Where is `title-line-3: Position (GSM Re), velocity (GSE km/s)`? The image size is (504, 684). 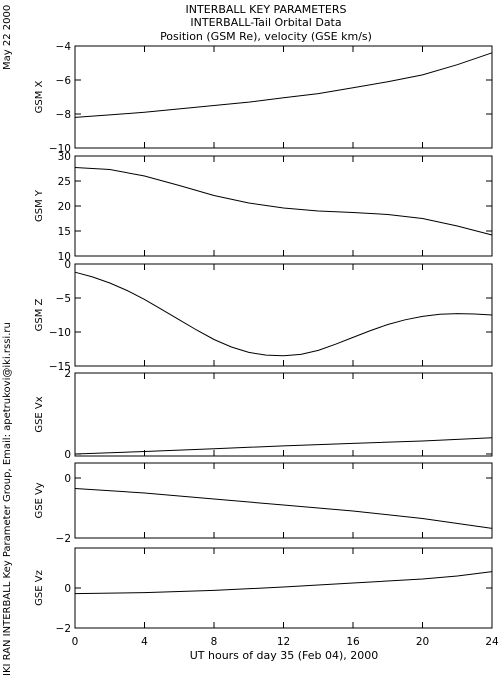
title-line-3: Position (GSM Re), velocity (GSE km/s) is located at coordinates (266, 36).